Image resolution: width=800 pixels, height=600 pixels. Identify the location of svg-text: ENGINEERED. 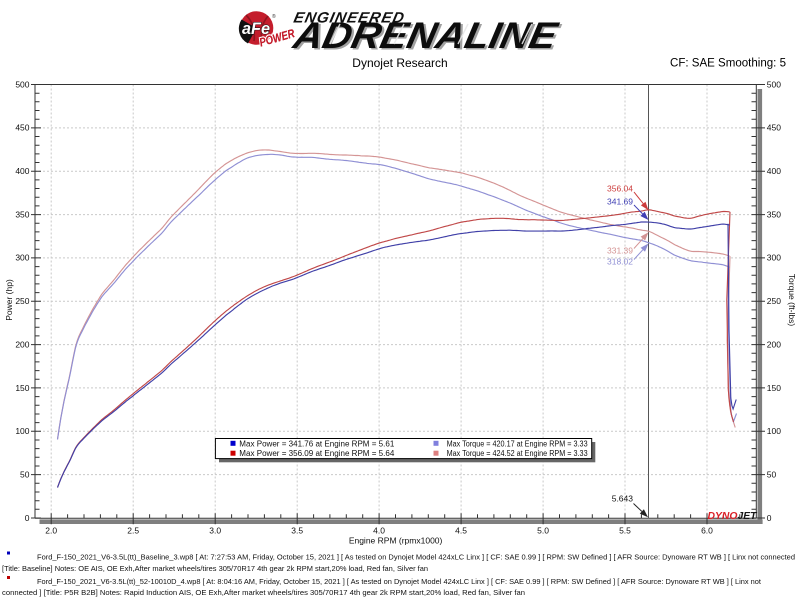
(349, 18).